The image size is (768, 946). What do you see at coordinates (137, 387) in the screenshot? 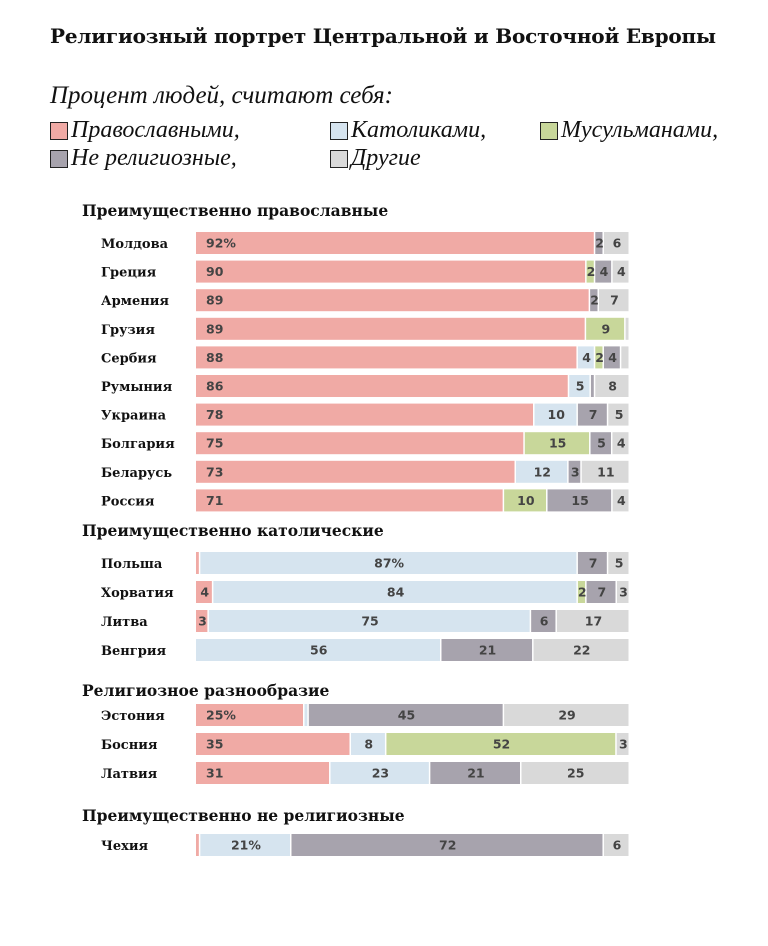
I see `country-label: Румыния` at bounding box center [137, 387].